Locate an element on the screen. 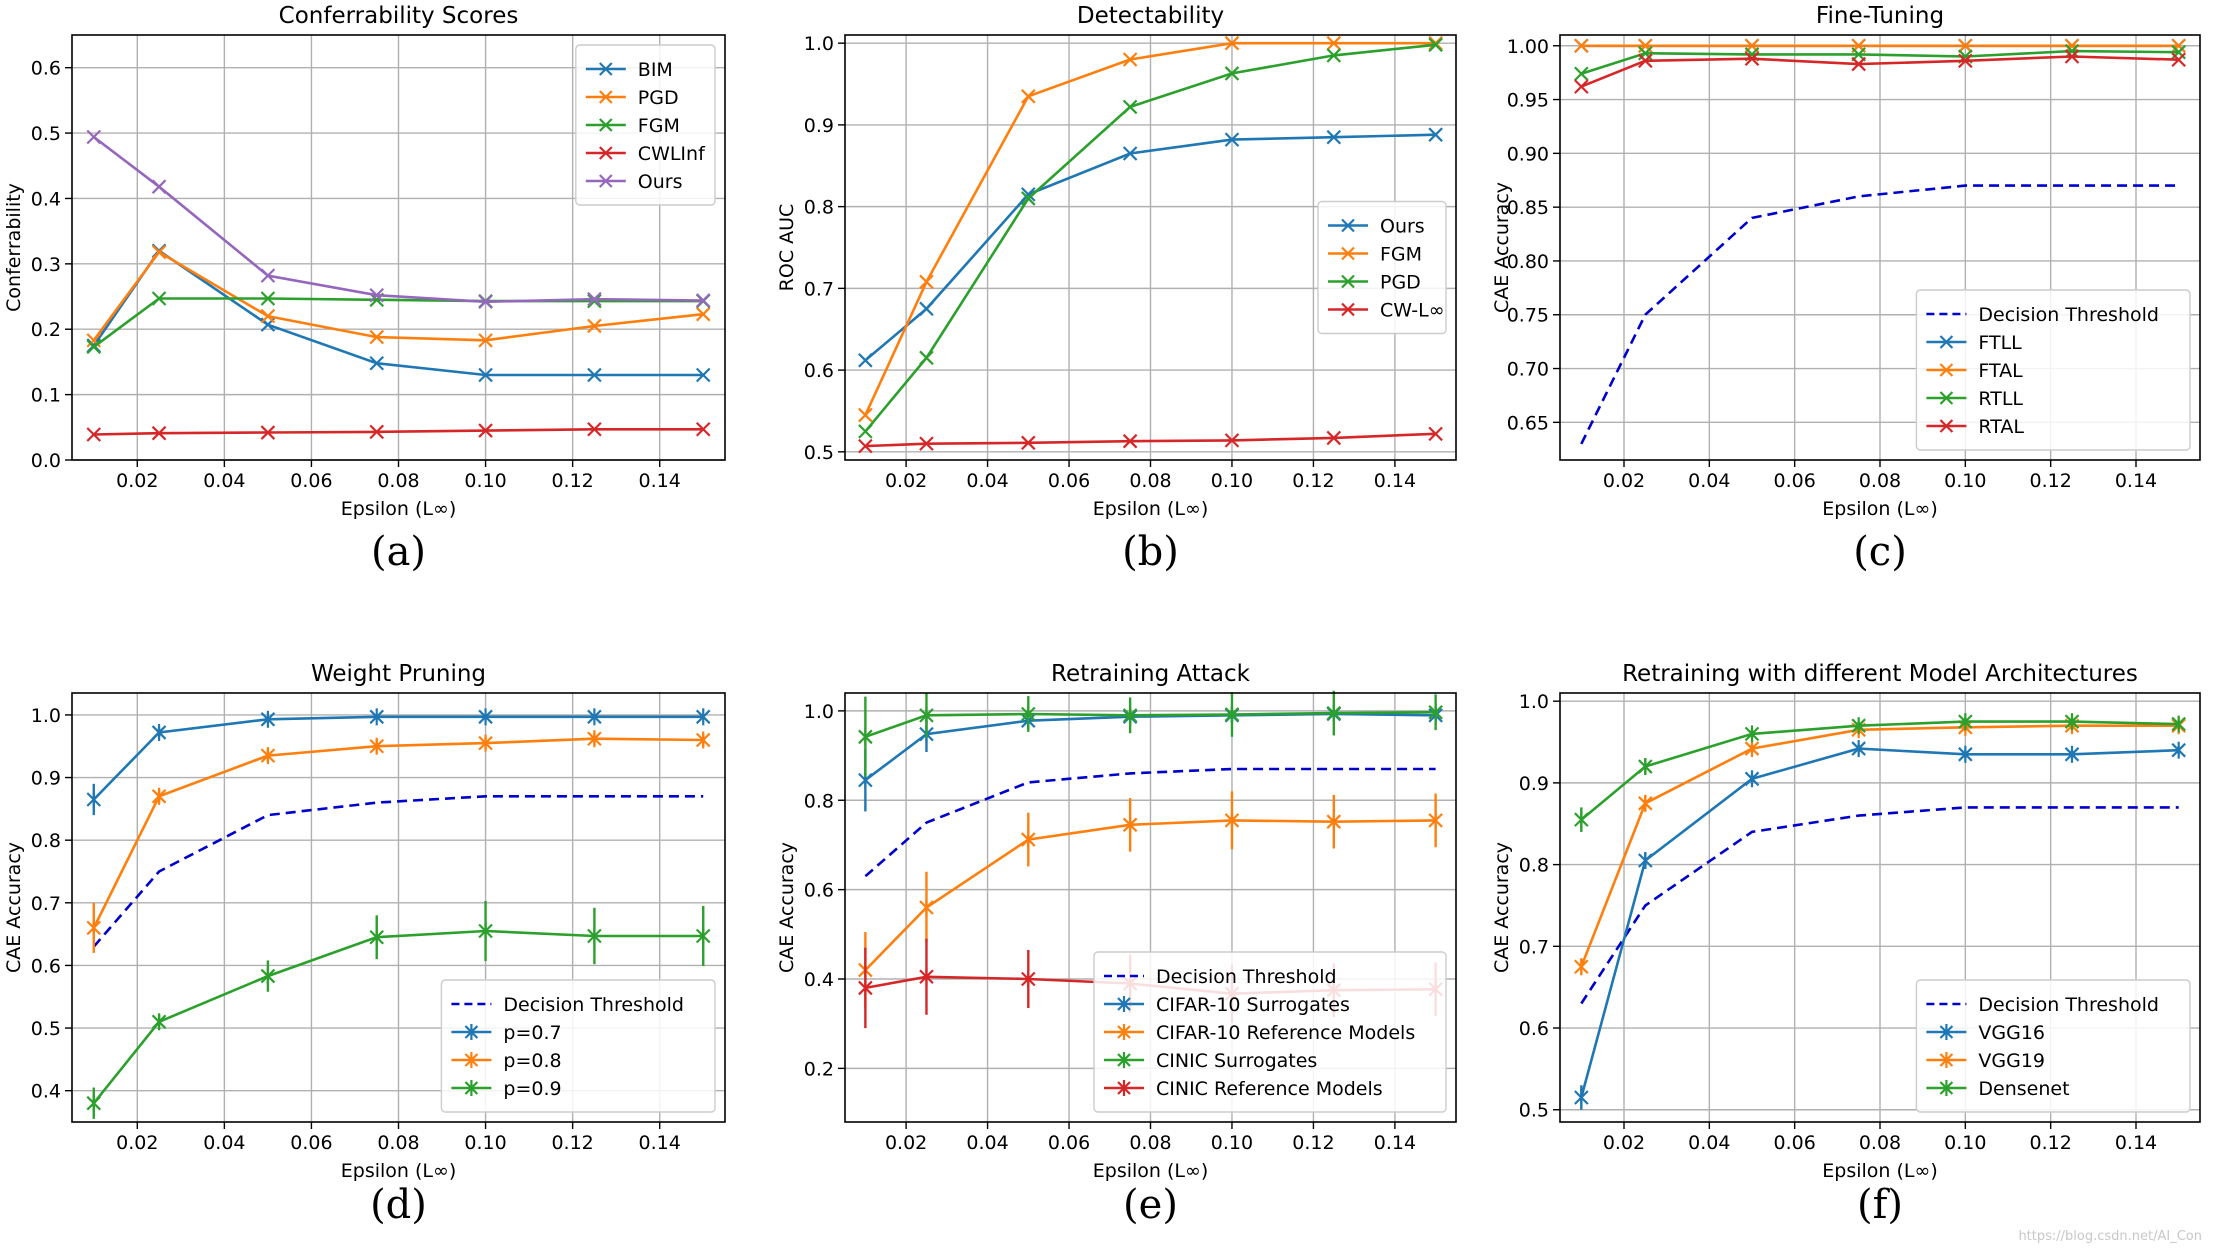 This screenshot has width=2216, height=1252. series-pgd is located at coordinates (1150, 238).